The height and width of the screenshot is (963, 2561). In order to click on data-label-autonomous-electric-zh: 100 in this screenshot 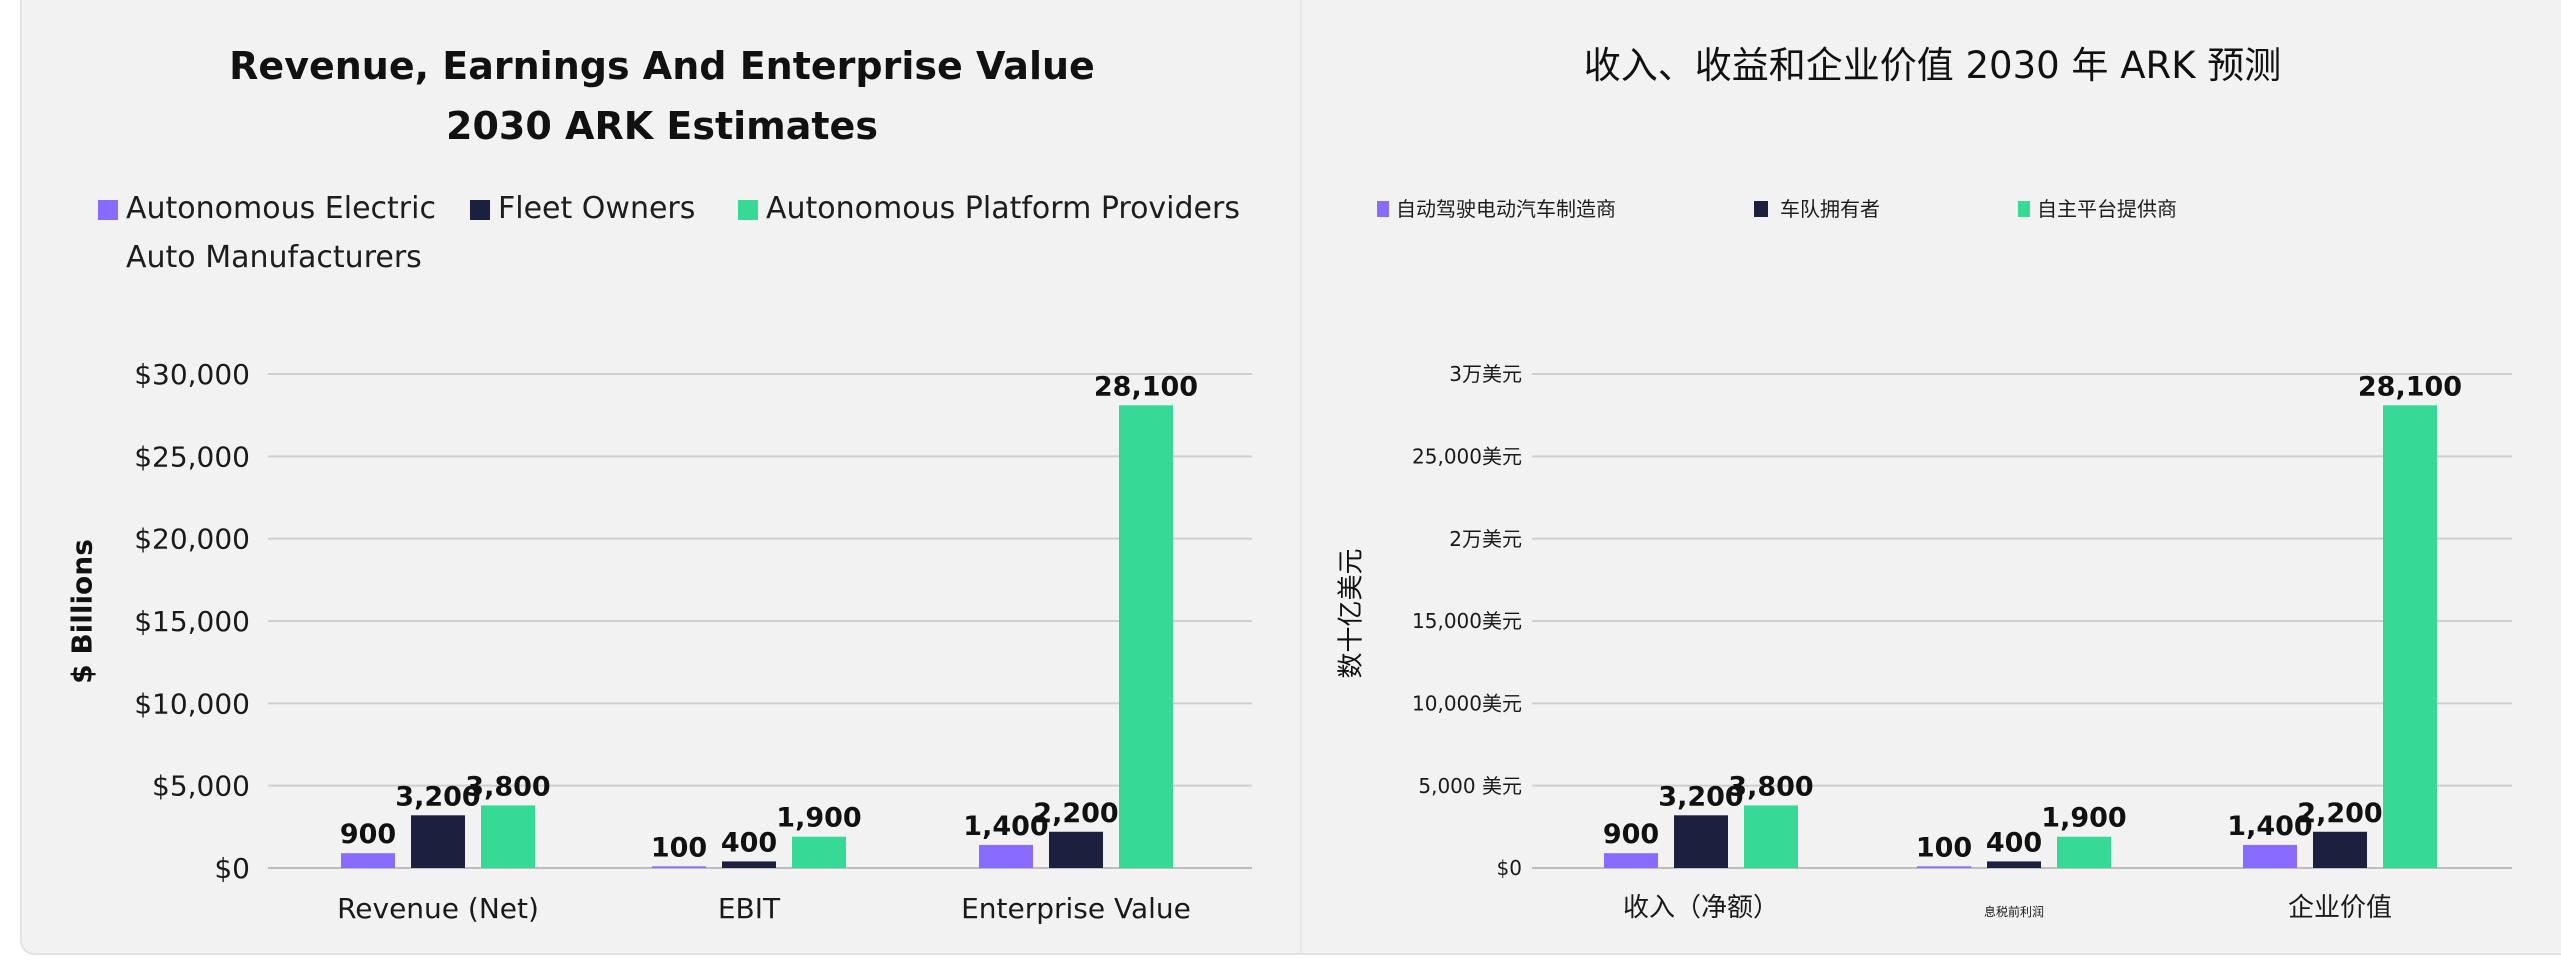, I will do `click(1944, 847)`.